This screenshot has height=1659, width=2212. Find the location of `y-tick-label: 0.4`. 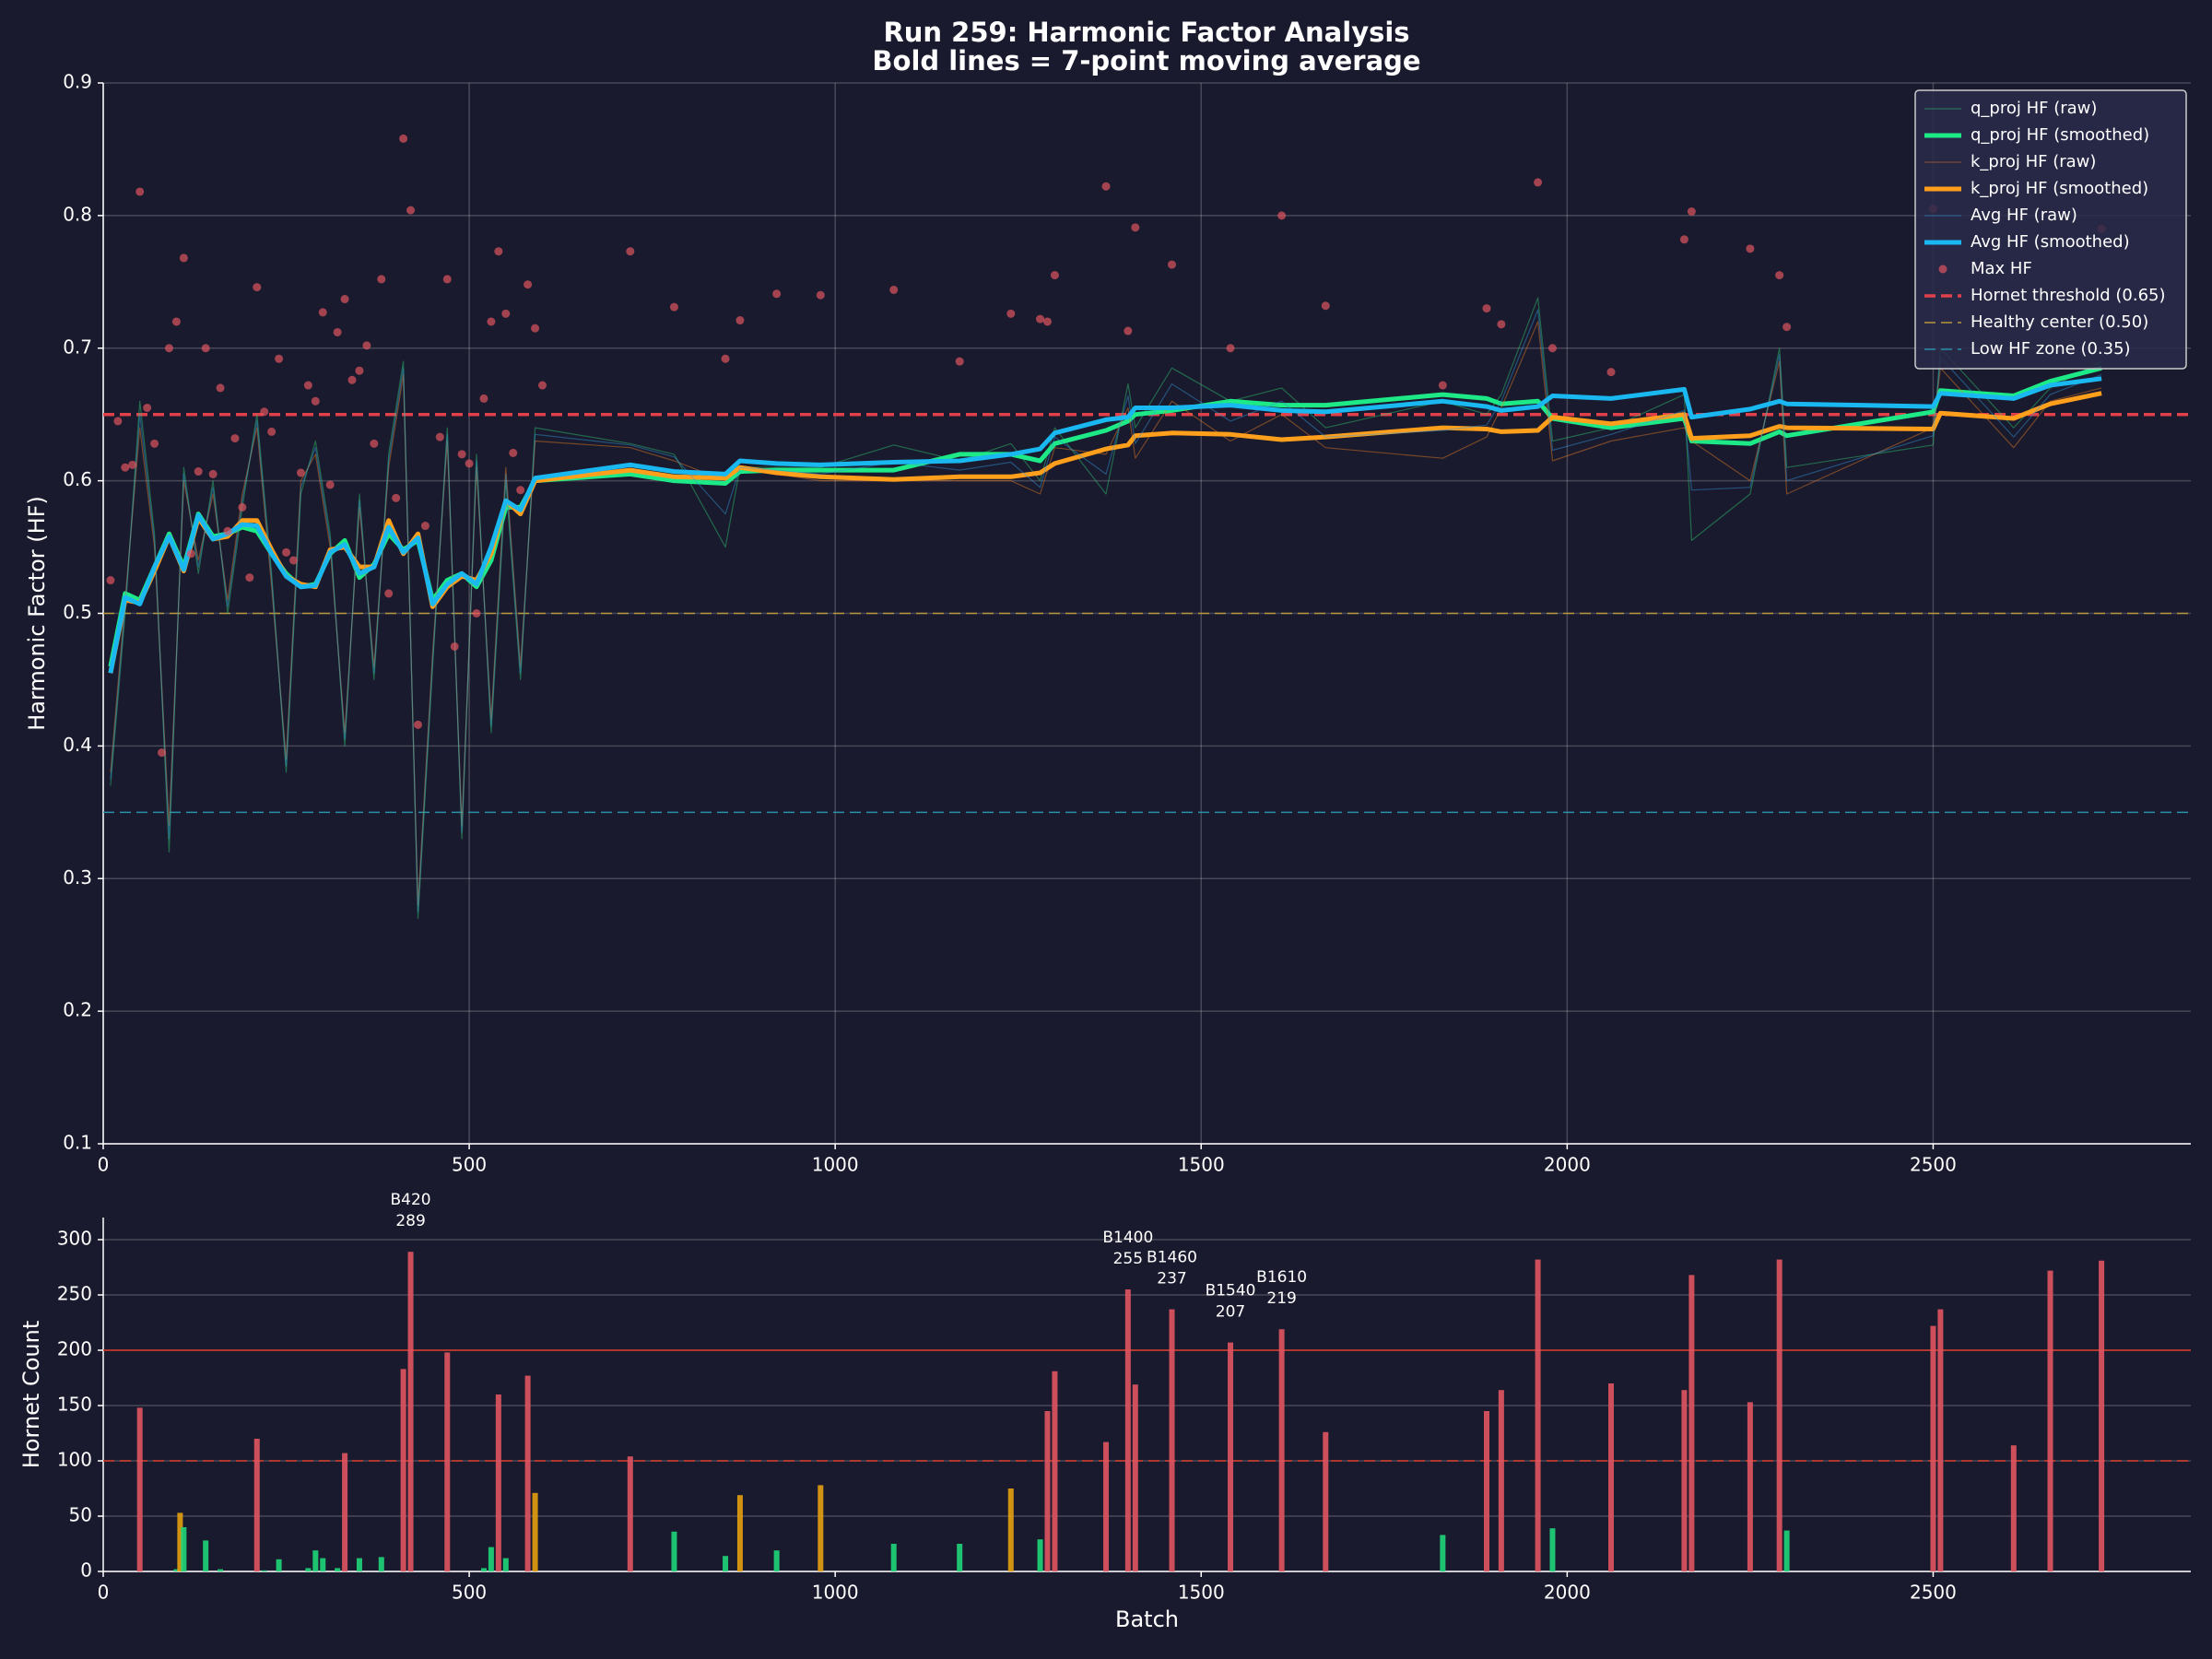

y-tick-label: 0.4 is located at coordinates (77, 745).